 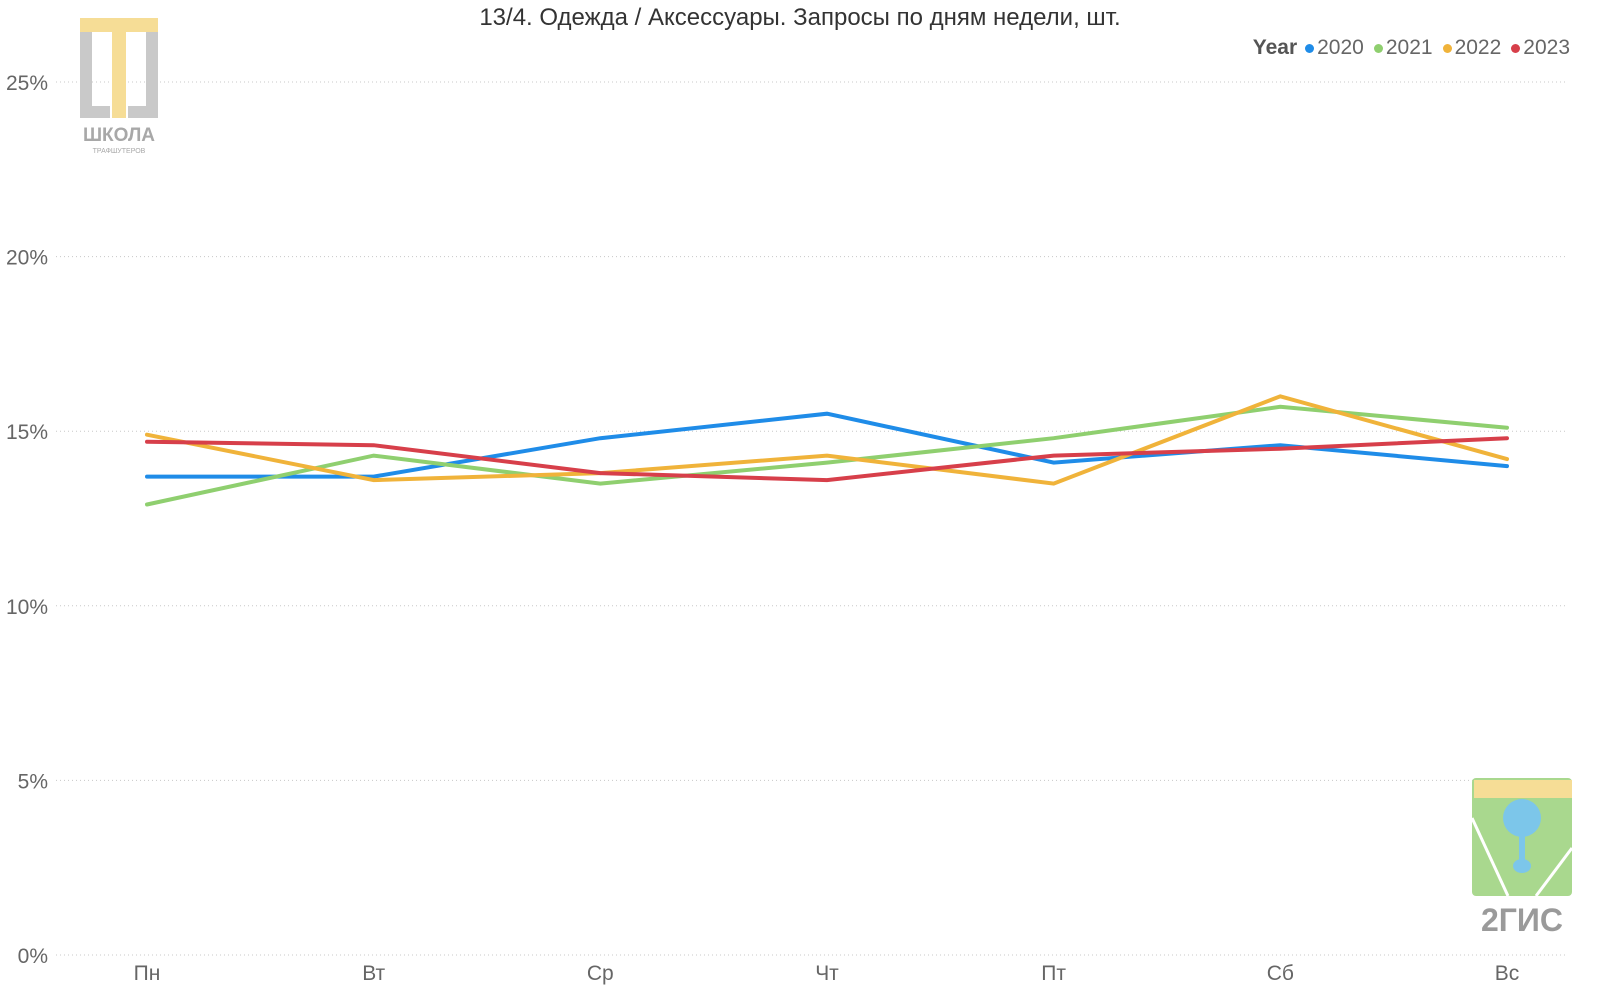 I want to click on legend-label: 2020, so click(x=1340, y=47).